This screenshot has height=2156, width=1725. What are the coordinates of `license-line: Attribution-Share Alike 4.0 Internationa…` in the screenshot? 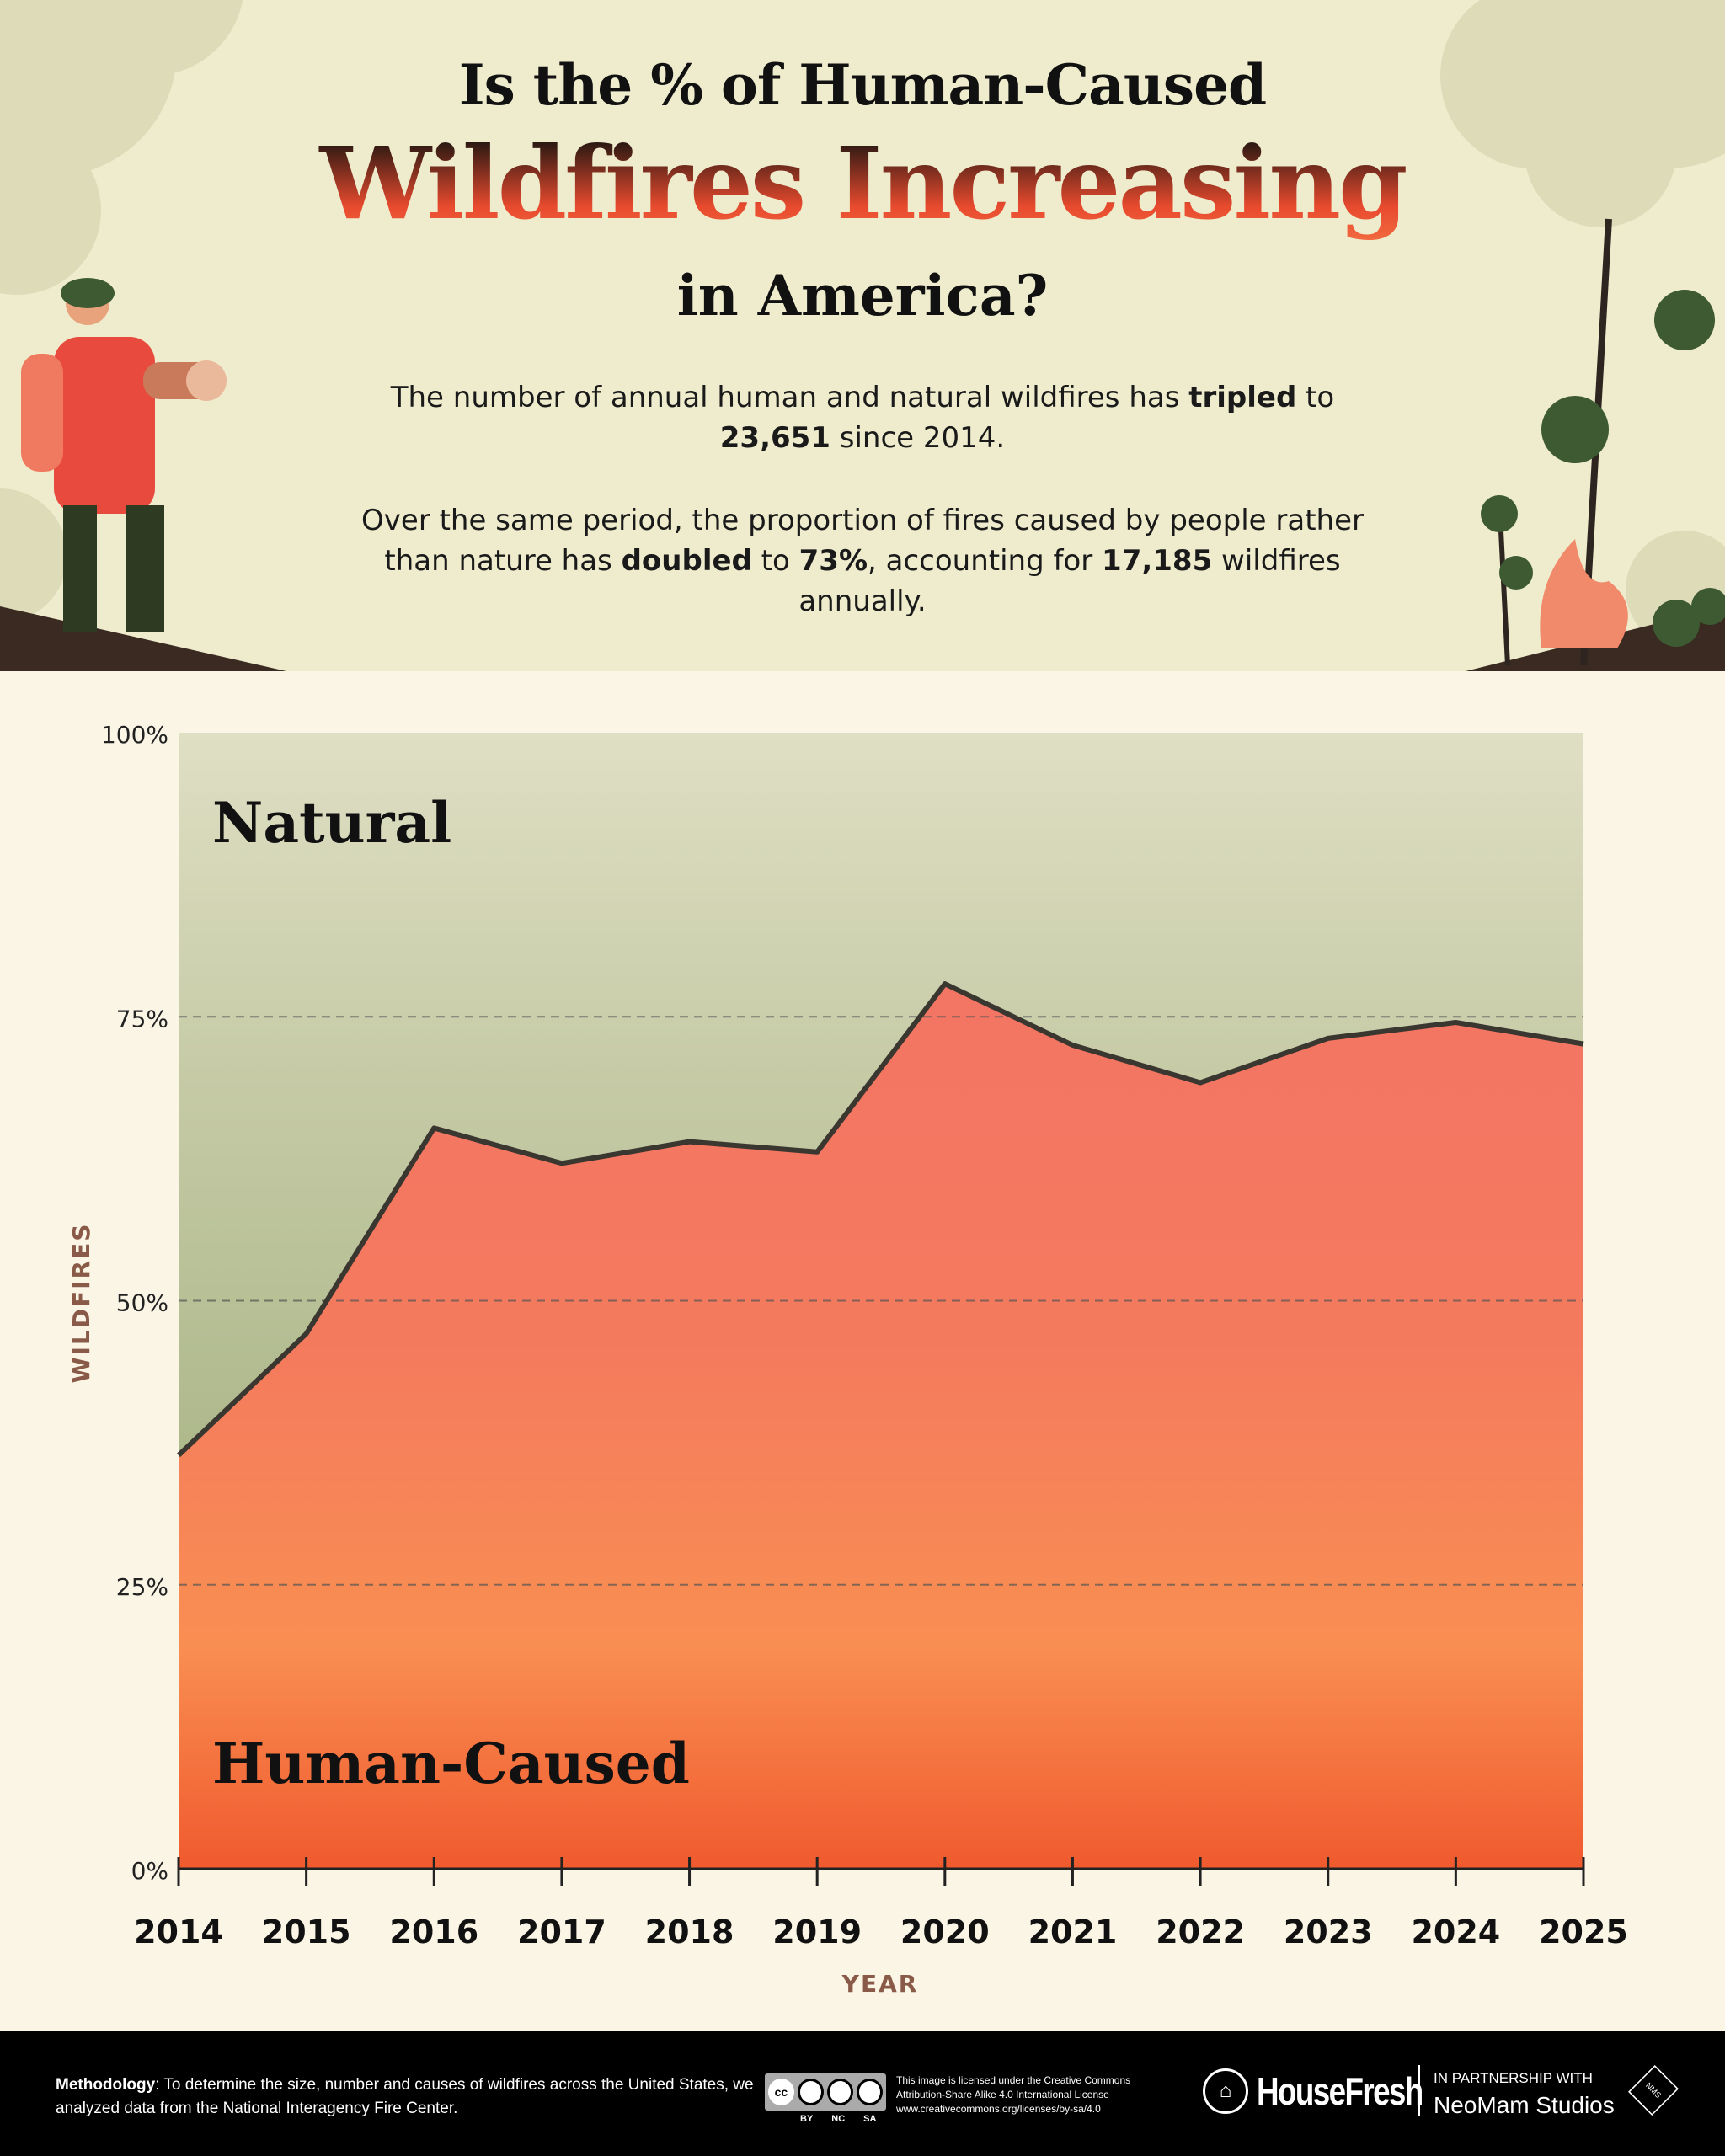 It's located at (1002, 2094).